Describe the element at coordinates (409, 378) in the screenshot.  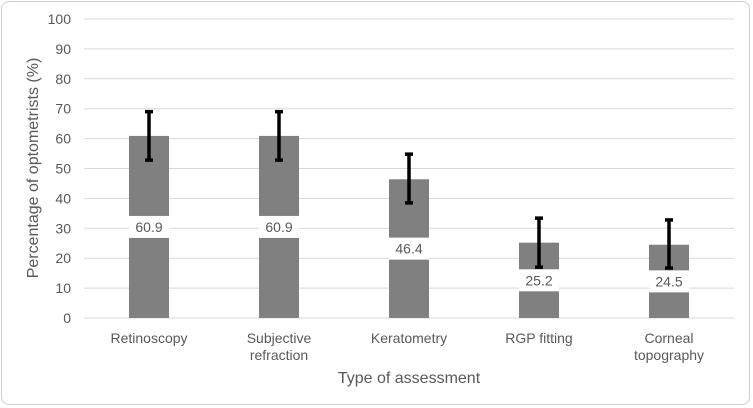
I see `x-axis-label: Type of assessment` at that location.